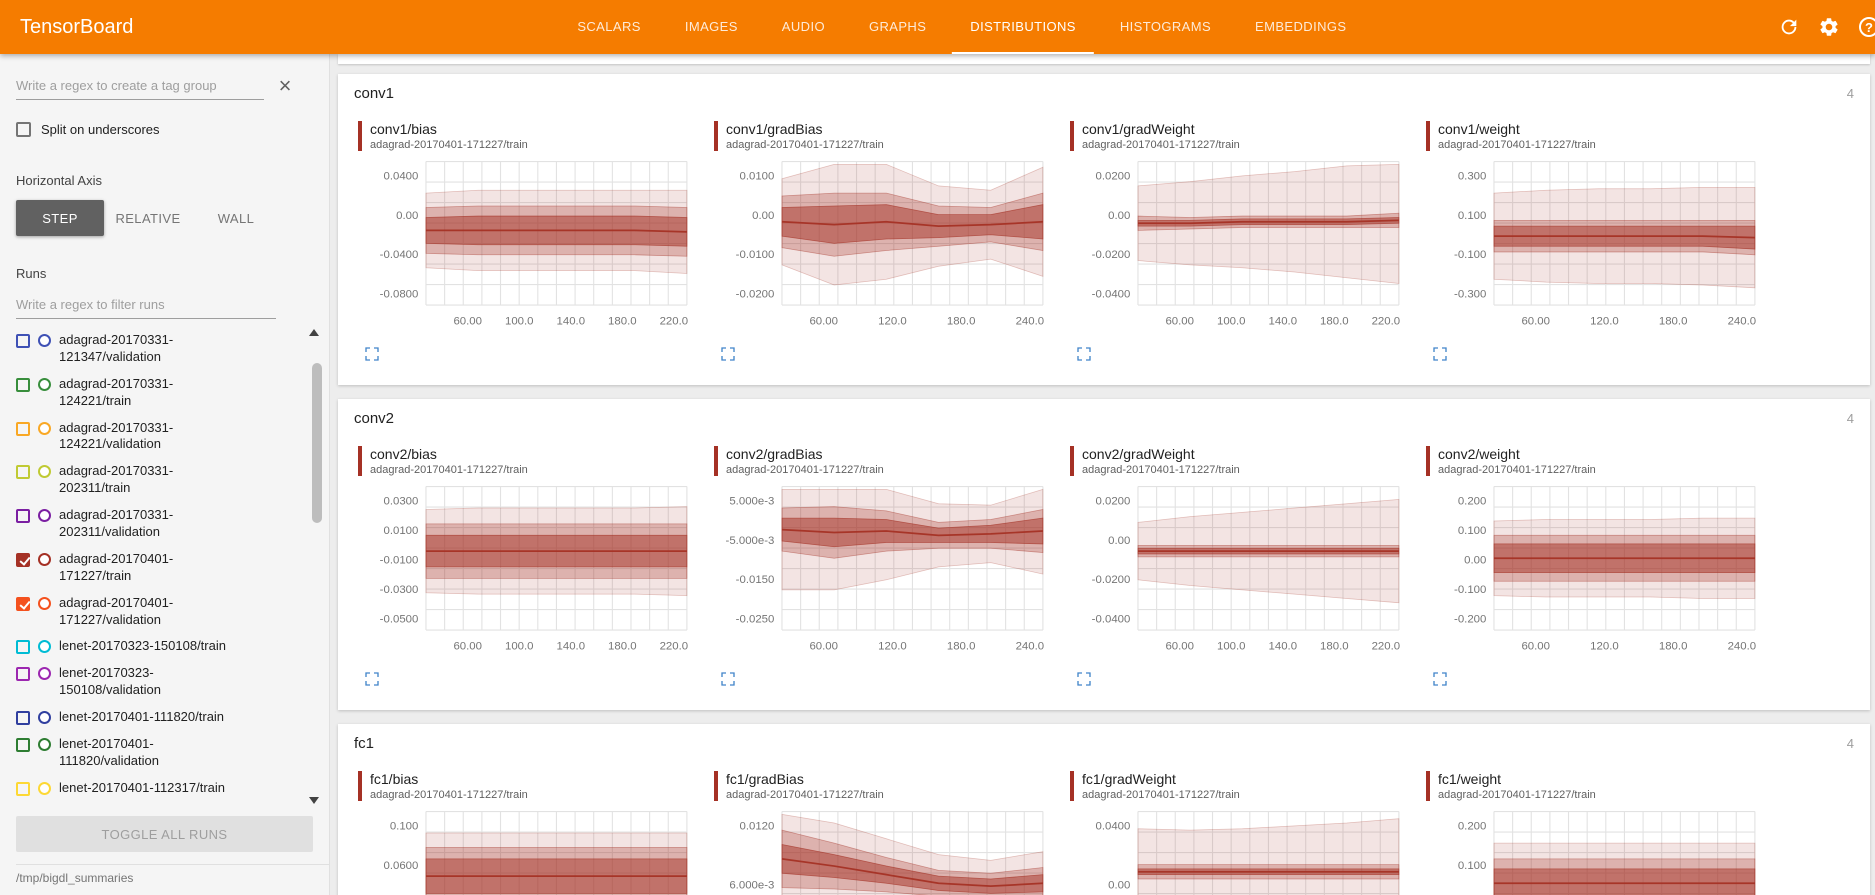 Image resolution: width=1875 pixels, height=895 pixels. What do you see at coordinates (1829, 27) in the screenshot?
I see `settings-gear-icon` at bounding box center [1829, 27].